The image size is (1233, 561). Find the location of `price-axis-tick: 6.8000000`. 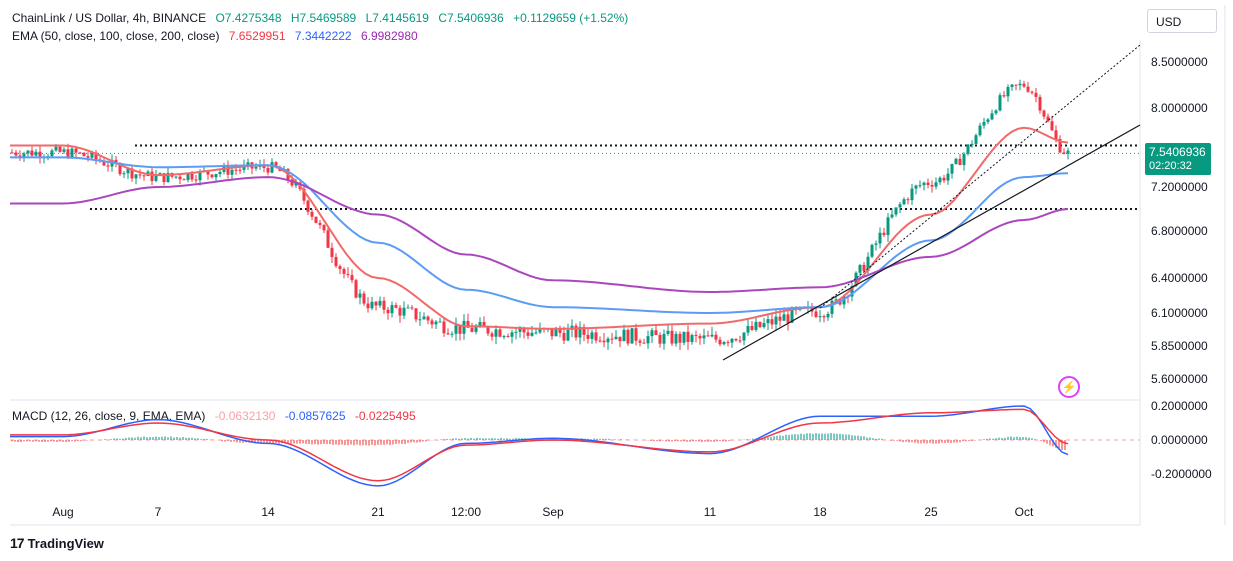

price-axis-tick: 6.8000000 is located at coordinates (1179, 231).